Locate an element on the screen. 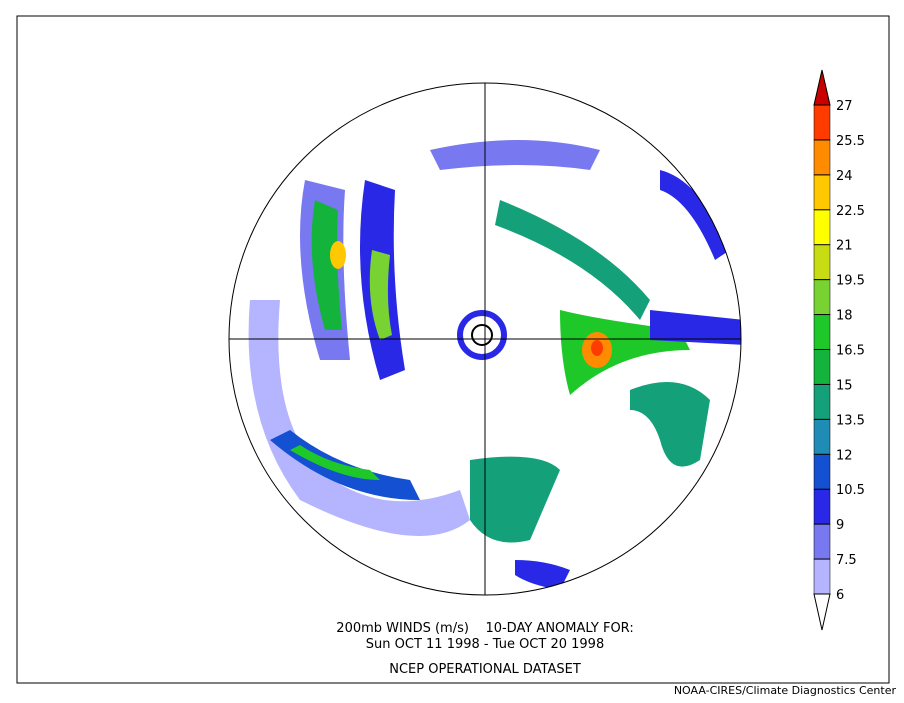 The height and width of the screenshot is (703, 904). tick-label: 15 is located at coordinates (844, 385).